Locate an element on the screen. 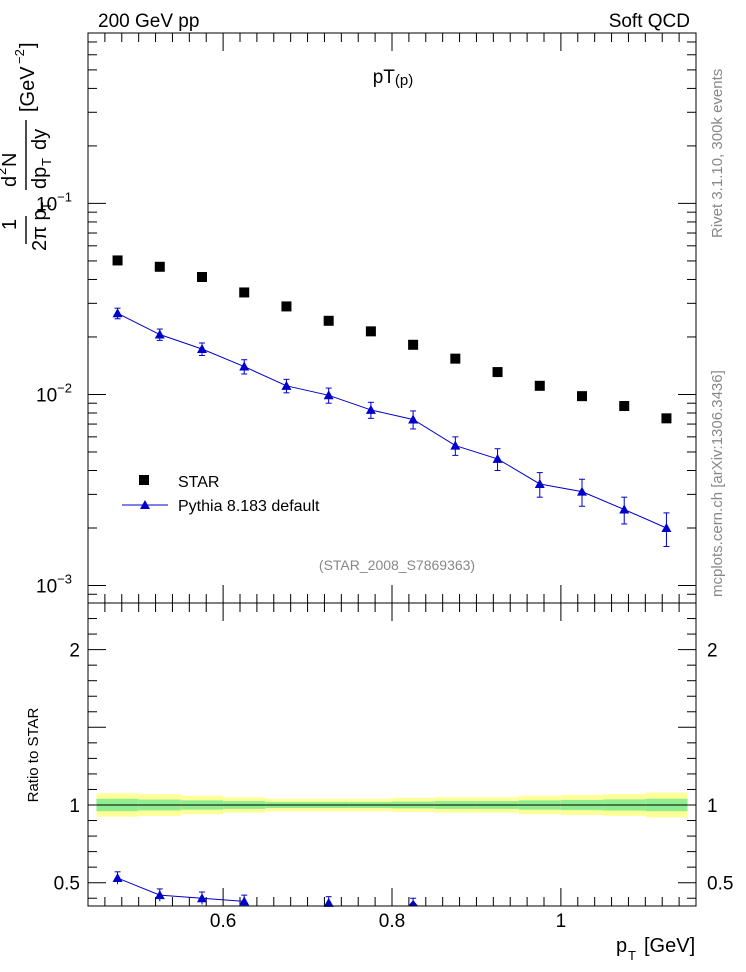  svg-text: 1 is located at coordinates (10, 224).